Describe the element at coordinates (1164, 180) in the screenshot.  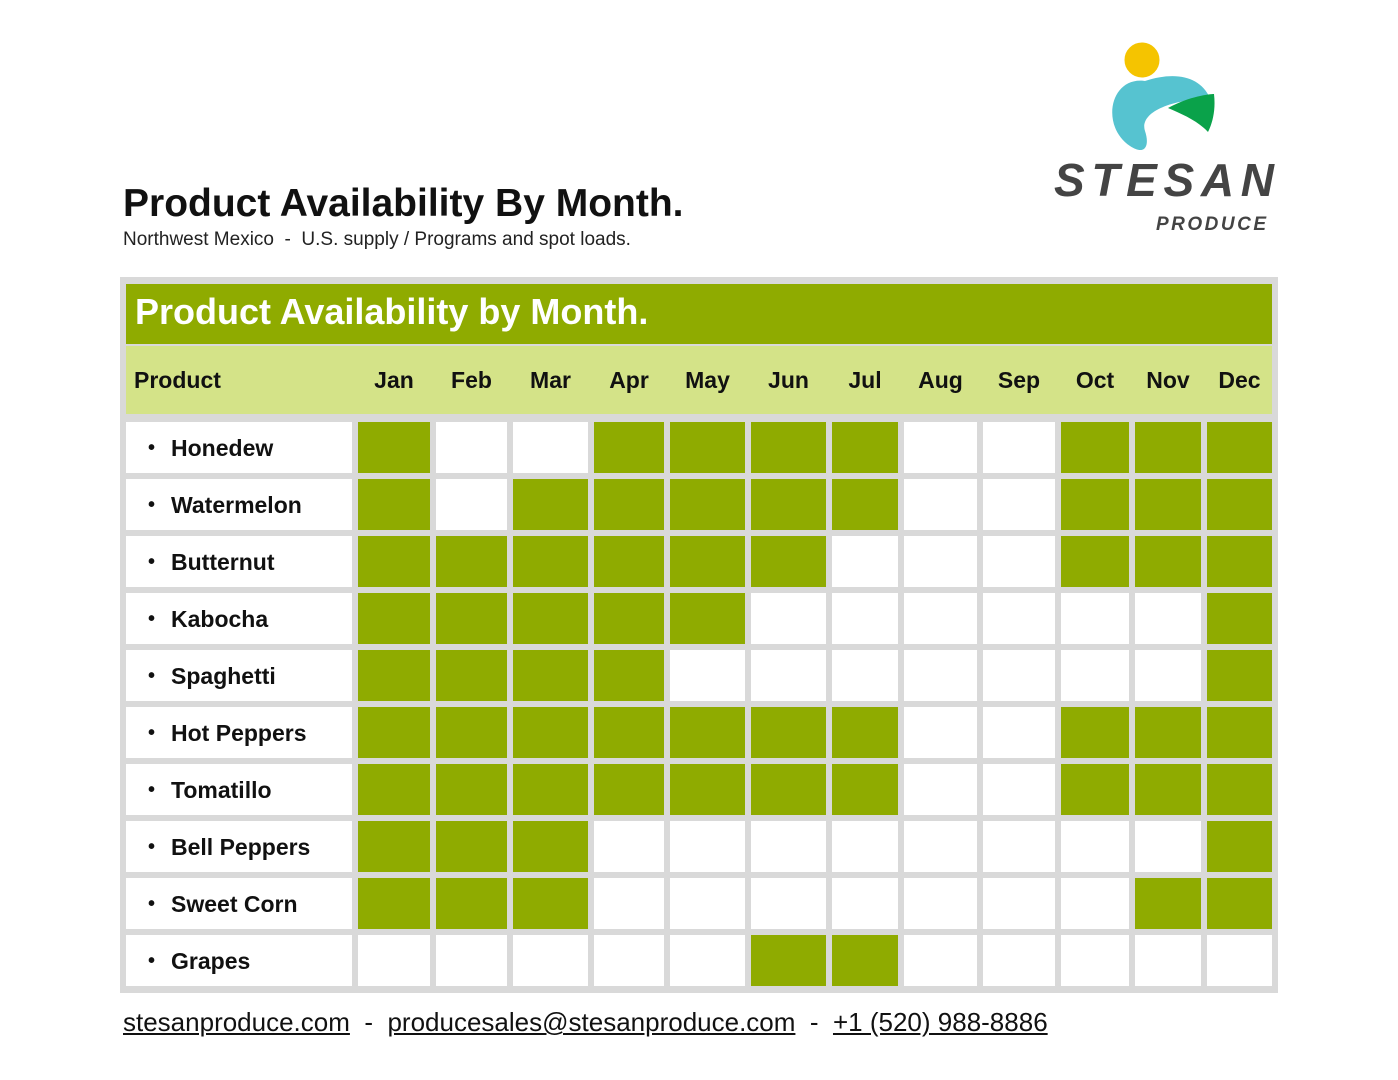
I see `logo-brand-text: STESAN` at that location.